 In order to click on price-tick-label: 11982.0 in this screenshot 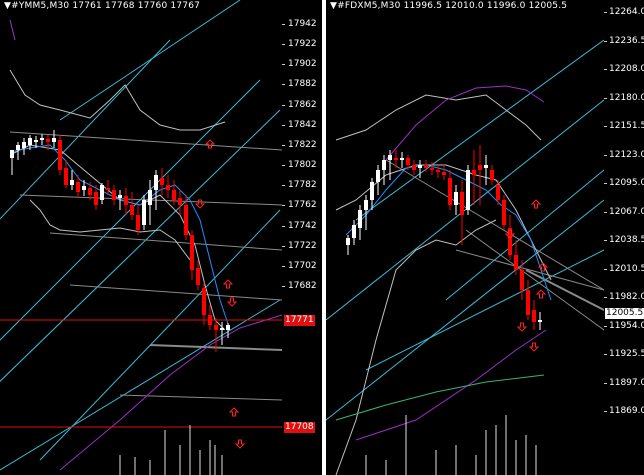, I will do `click(626, 297)`.